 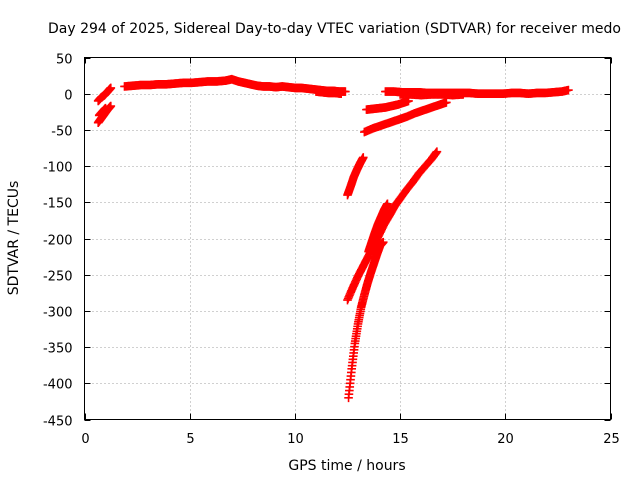 What do you see at coordinates (58, 204) in the screenshot?
I see `y-tick-label: -150` at bounding box center [58, 204].